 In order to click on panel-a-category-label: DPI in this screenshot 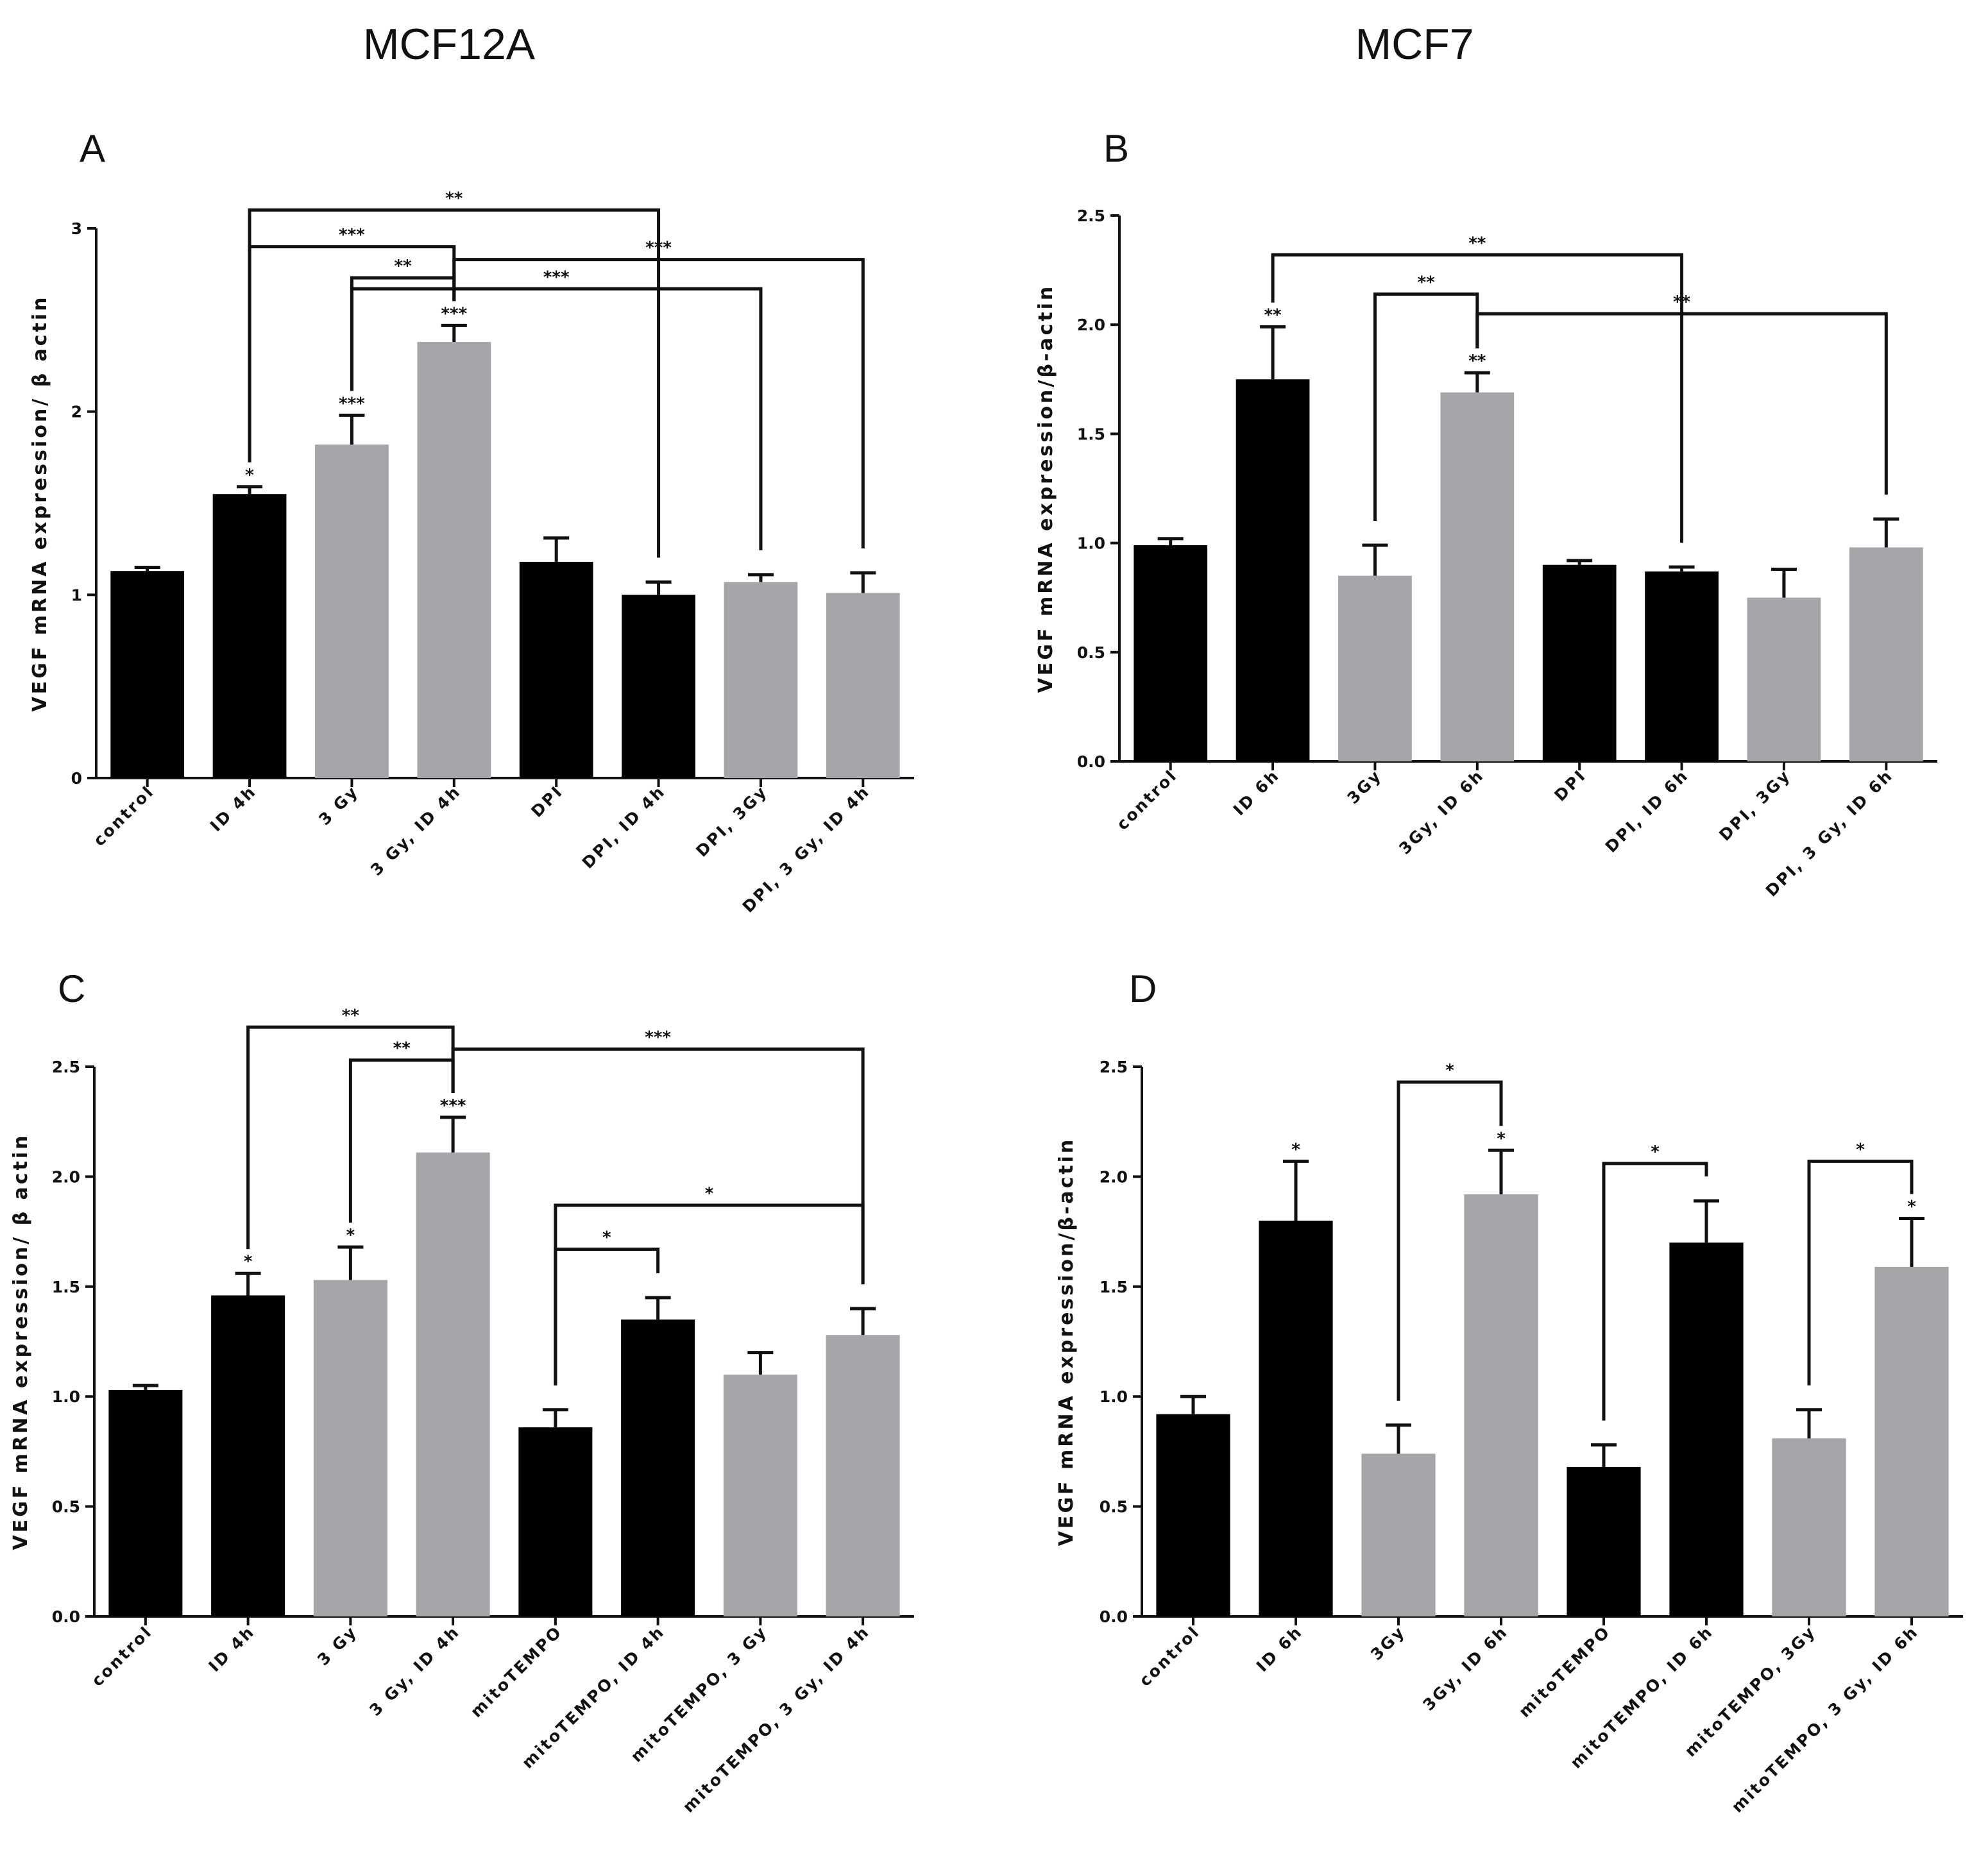, I will do `click(546, 802)`.